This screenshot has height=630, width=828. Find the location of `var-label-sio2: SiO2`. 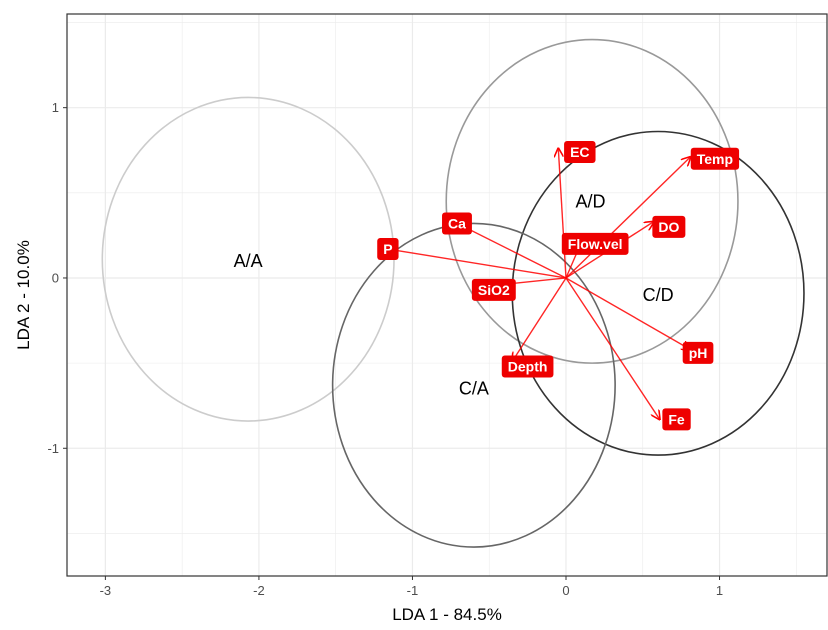

var-label-sio2: SiO2 is located at coordinates (493, 289).